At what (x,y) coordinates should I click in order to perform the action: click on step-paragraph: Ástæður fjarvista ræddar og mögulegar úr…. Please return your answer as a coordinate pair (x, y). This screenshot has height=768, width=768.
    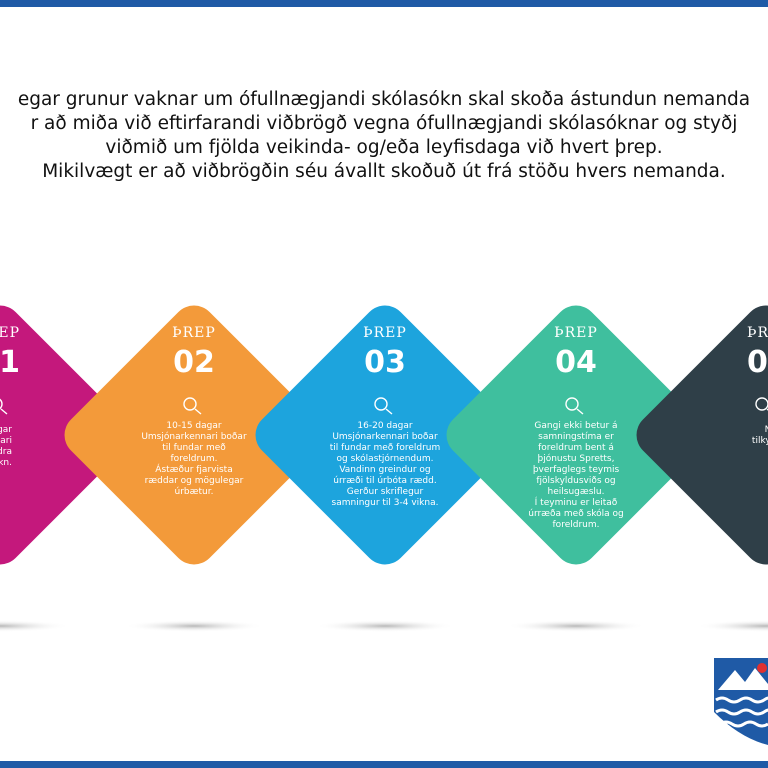
    Looking at the image, I should click on (194, 481).